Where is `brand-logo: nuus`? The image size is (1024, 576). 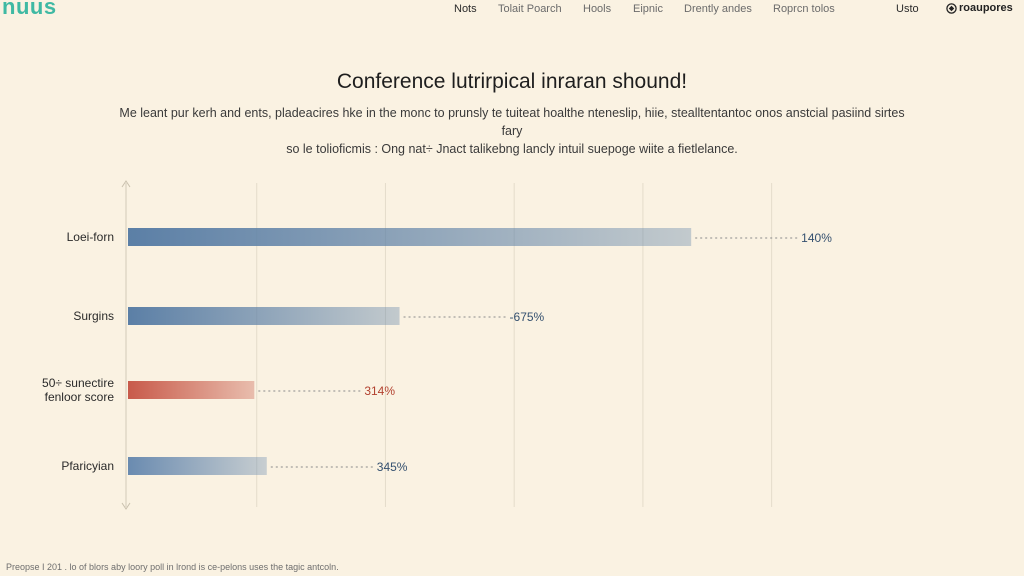 brand-logo: nuus is located at coordinates (29, 9).